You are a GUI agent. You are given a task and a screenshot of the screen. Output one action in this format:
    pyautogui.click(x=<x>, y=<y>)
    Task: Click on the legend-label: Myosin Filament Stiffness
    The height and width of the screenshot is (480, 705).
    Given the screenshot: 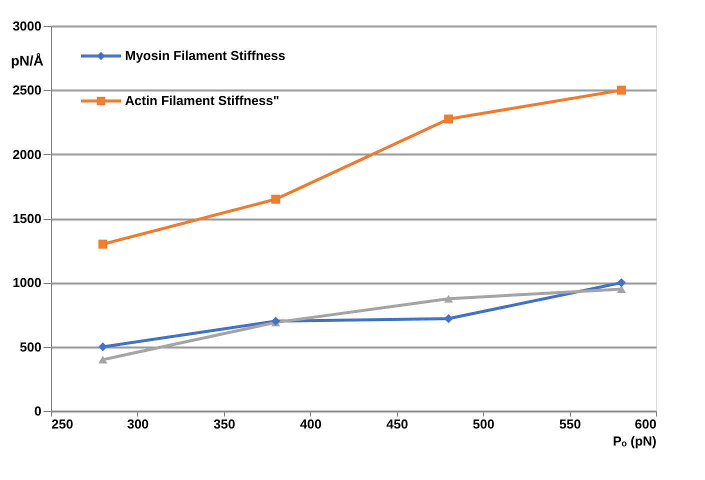 What is the action you would take?
    pyautogui.click(x=205, y=55)
    